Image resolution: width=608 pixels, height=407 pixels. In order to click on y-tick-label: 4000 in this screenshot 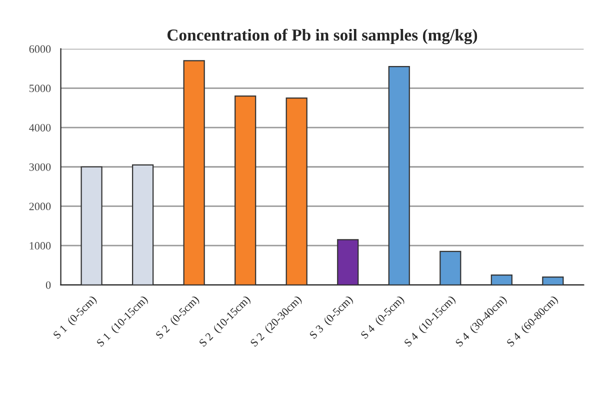, I will do `click(40, 128)`.